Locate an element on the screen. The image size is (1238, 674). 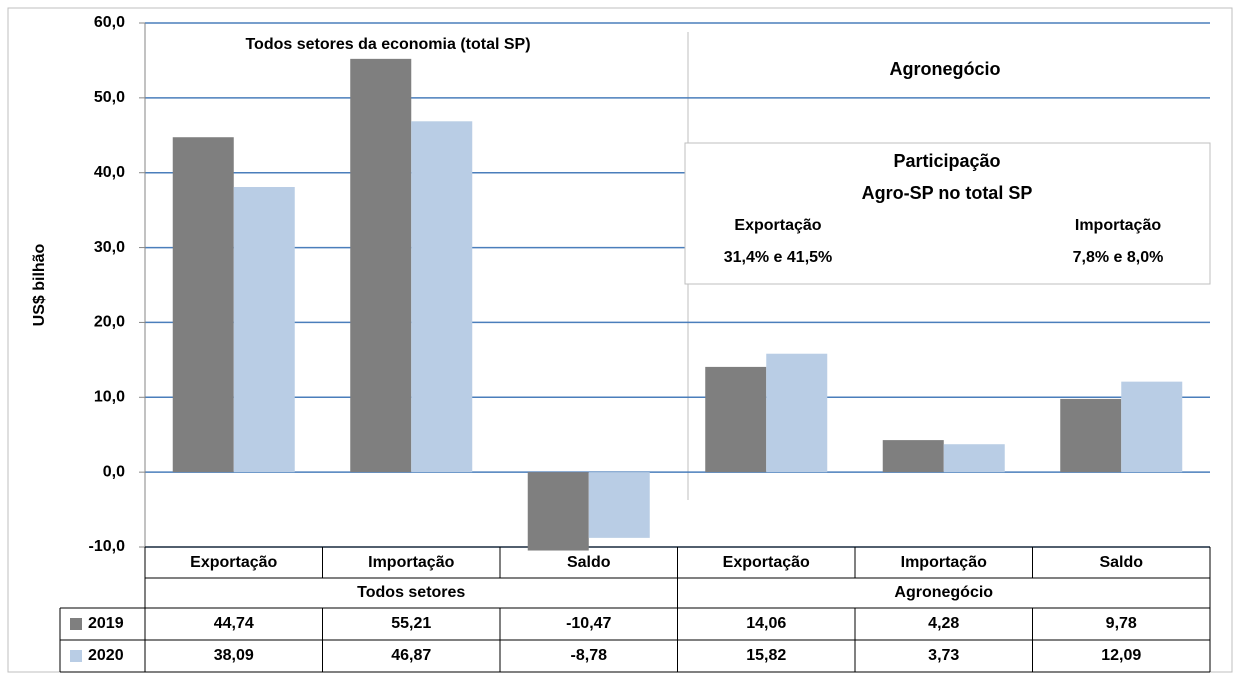
group-label: Agronegócio is located at coordinates (943, 592).